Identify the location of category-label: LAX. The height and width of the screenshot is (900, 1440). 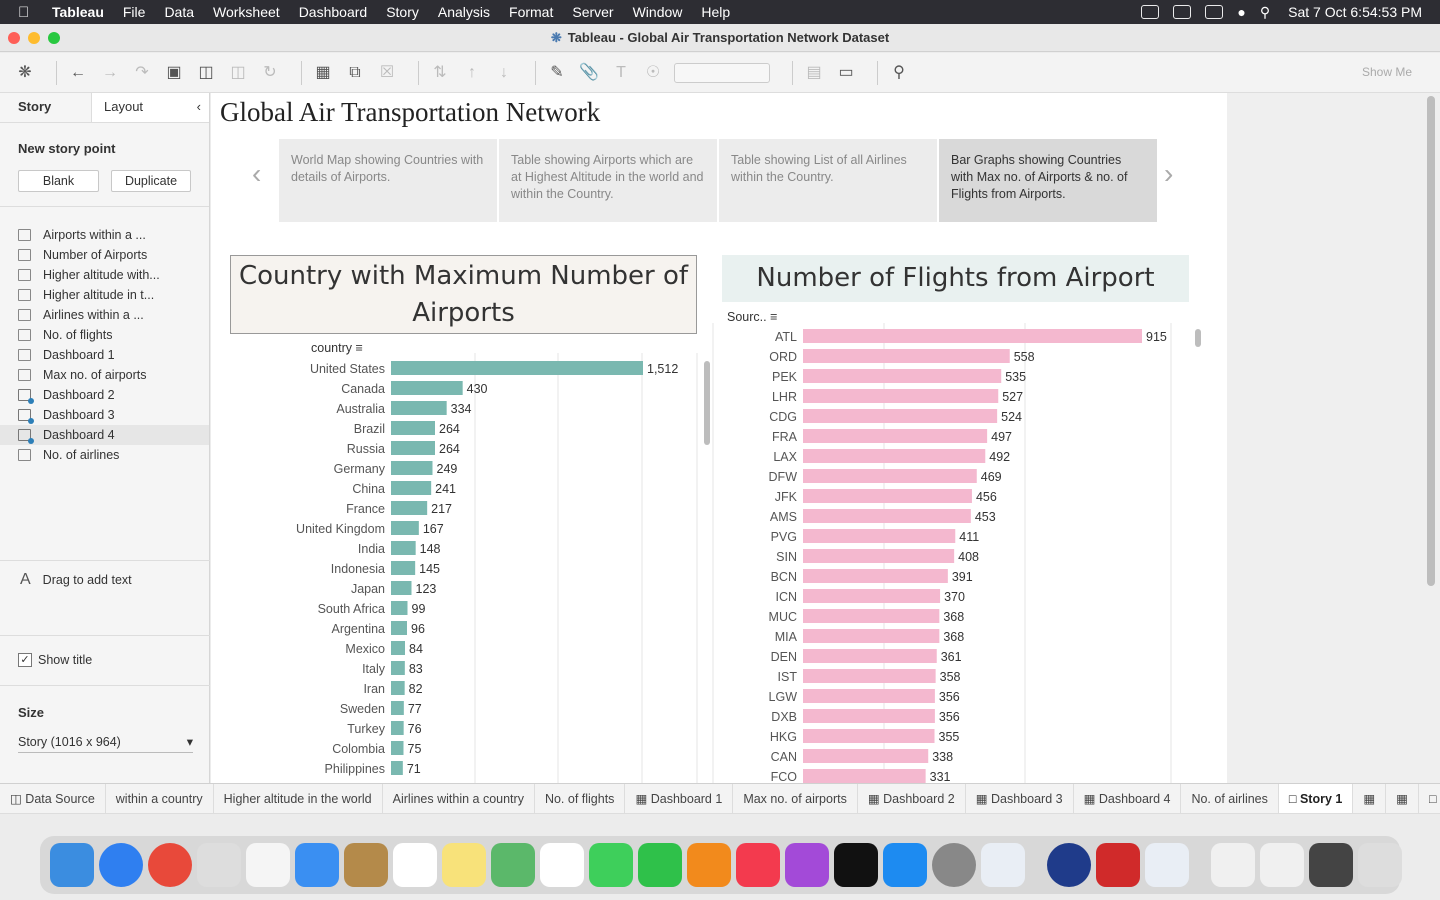
(785, 457).